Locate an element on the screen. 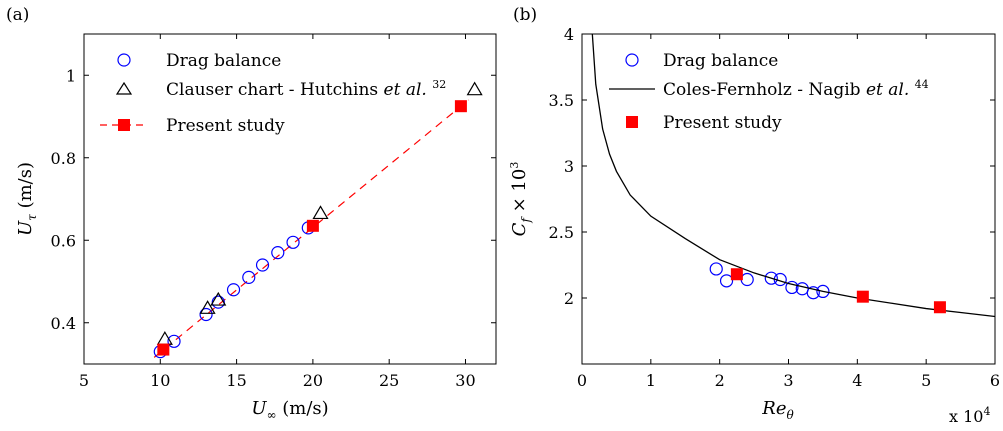 This screenshot has width=1003, height=431. y-tick-label: 0.8 is located at coordinates (63, 158).